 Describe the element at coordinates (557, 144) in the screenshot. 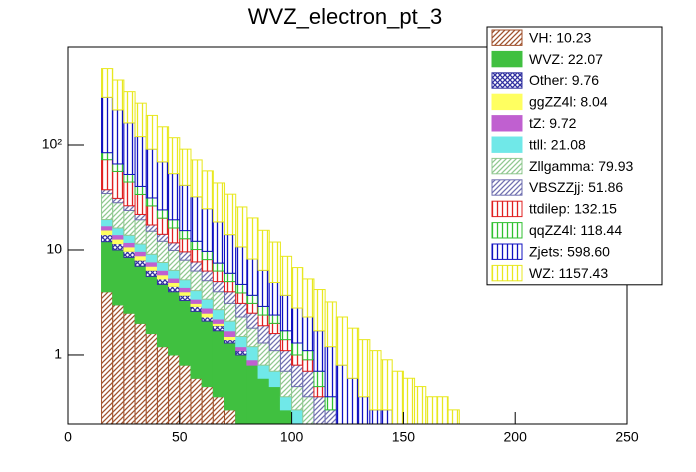

I see `legend-label: ttll: 21.08` at that location.